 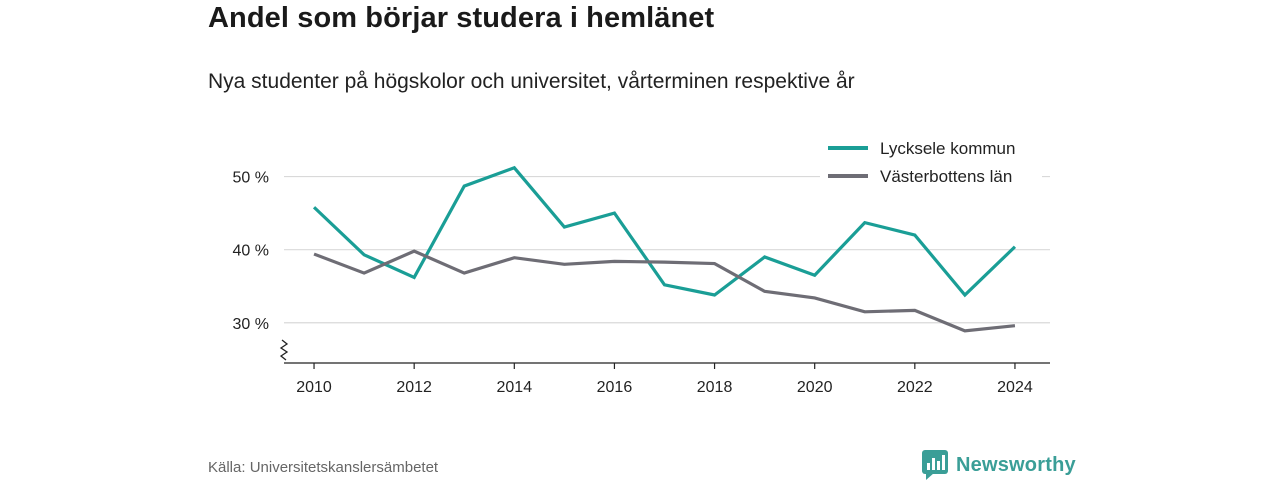 I want to click on legend-entry-label: Västerbottens län, so click(x=946, y=176).